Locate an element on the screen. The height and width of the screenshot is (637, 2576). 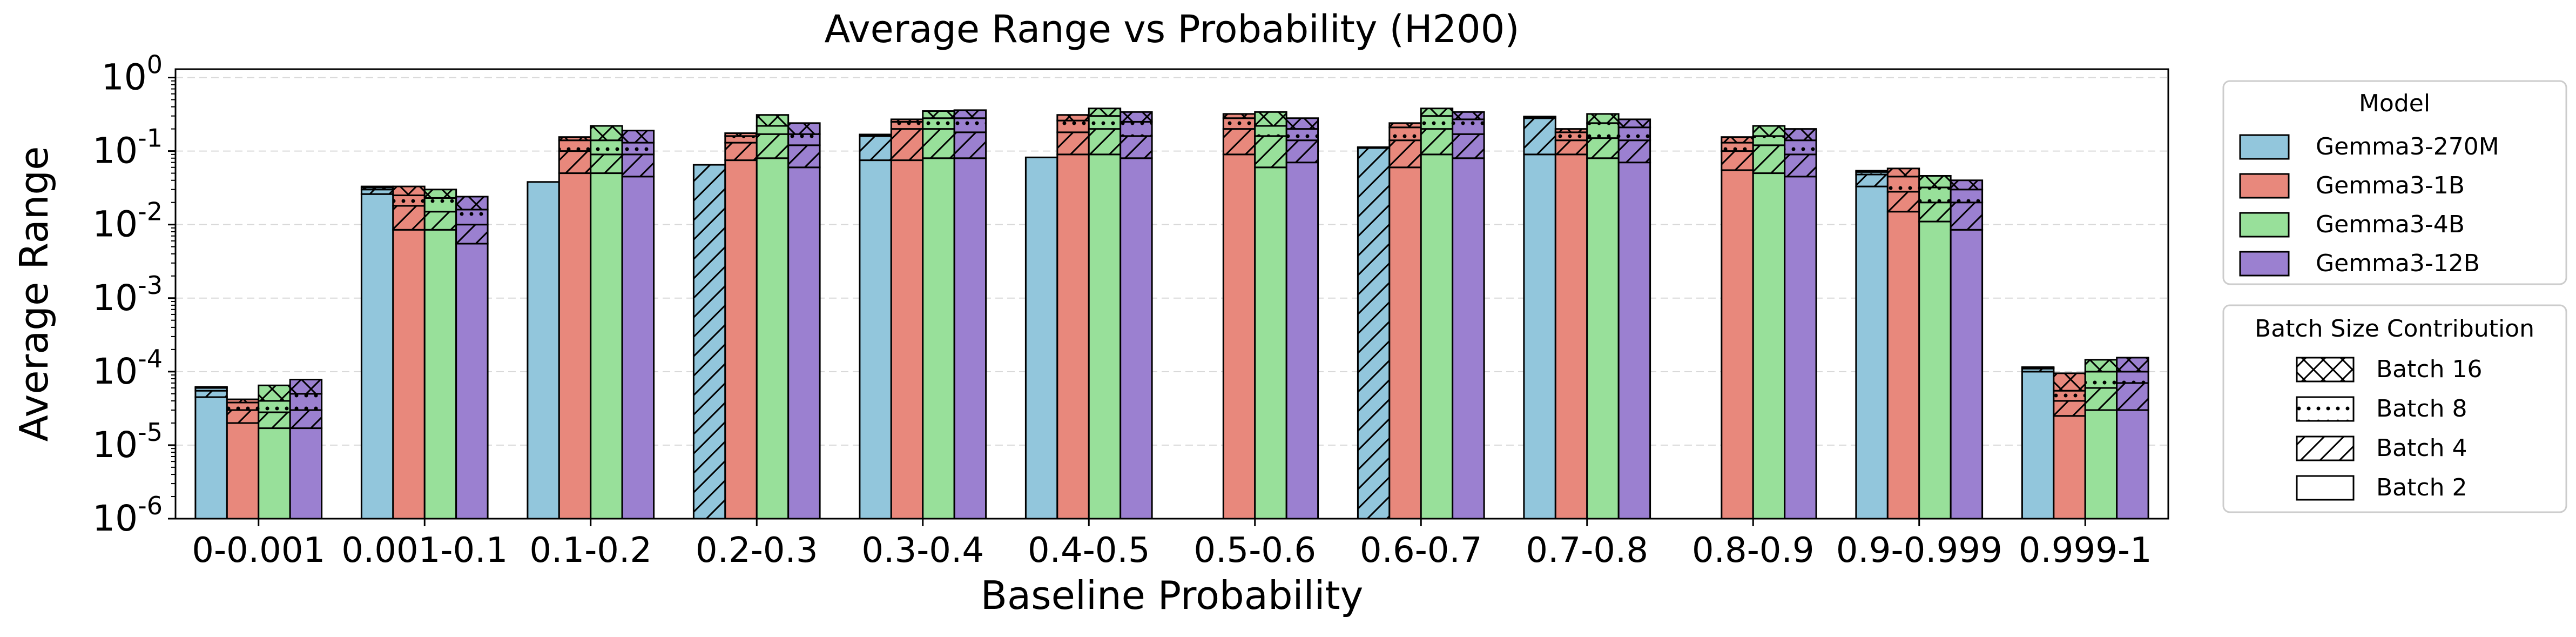
y-tick-label: 100 is located at coordinates (132, 74).